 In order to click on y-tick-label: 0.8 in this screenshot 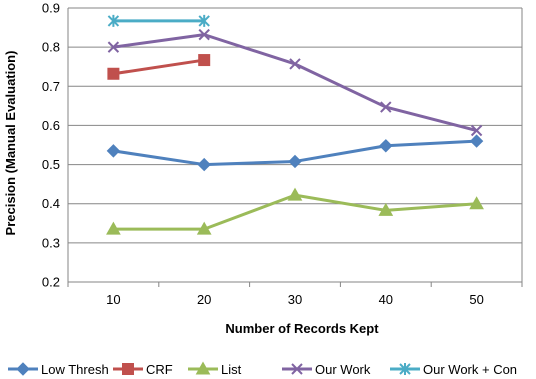, I will do `click(51, 47)`.